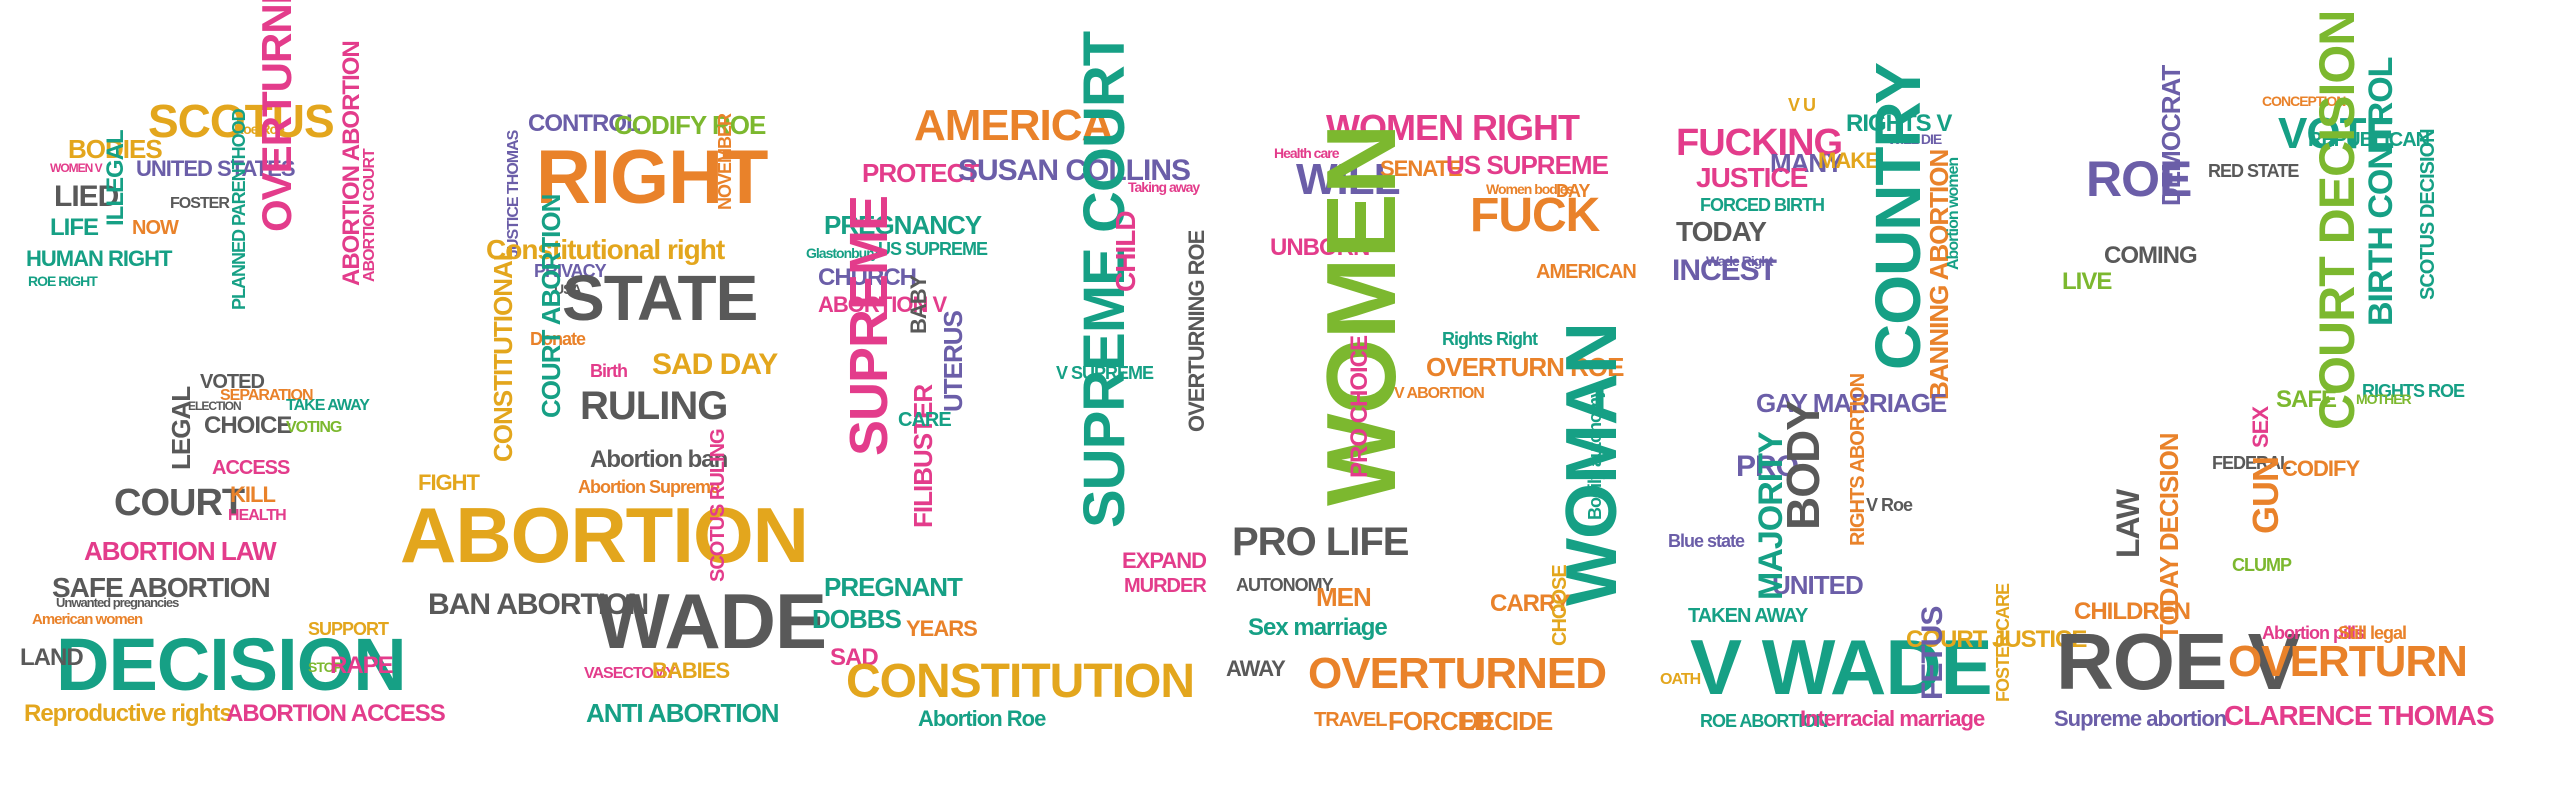 Image resolution: width=2560 pixels, height=800 pixels. Describe the element at coordinates (2169, 536) in the screenshot. I see `cloud-word: TODAY DECISION` at that location.